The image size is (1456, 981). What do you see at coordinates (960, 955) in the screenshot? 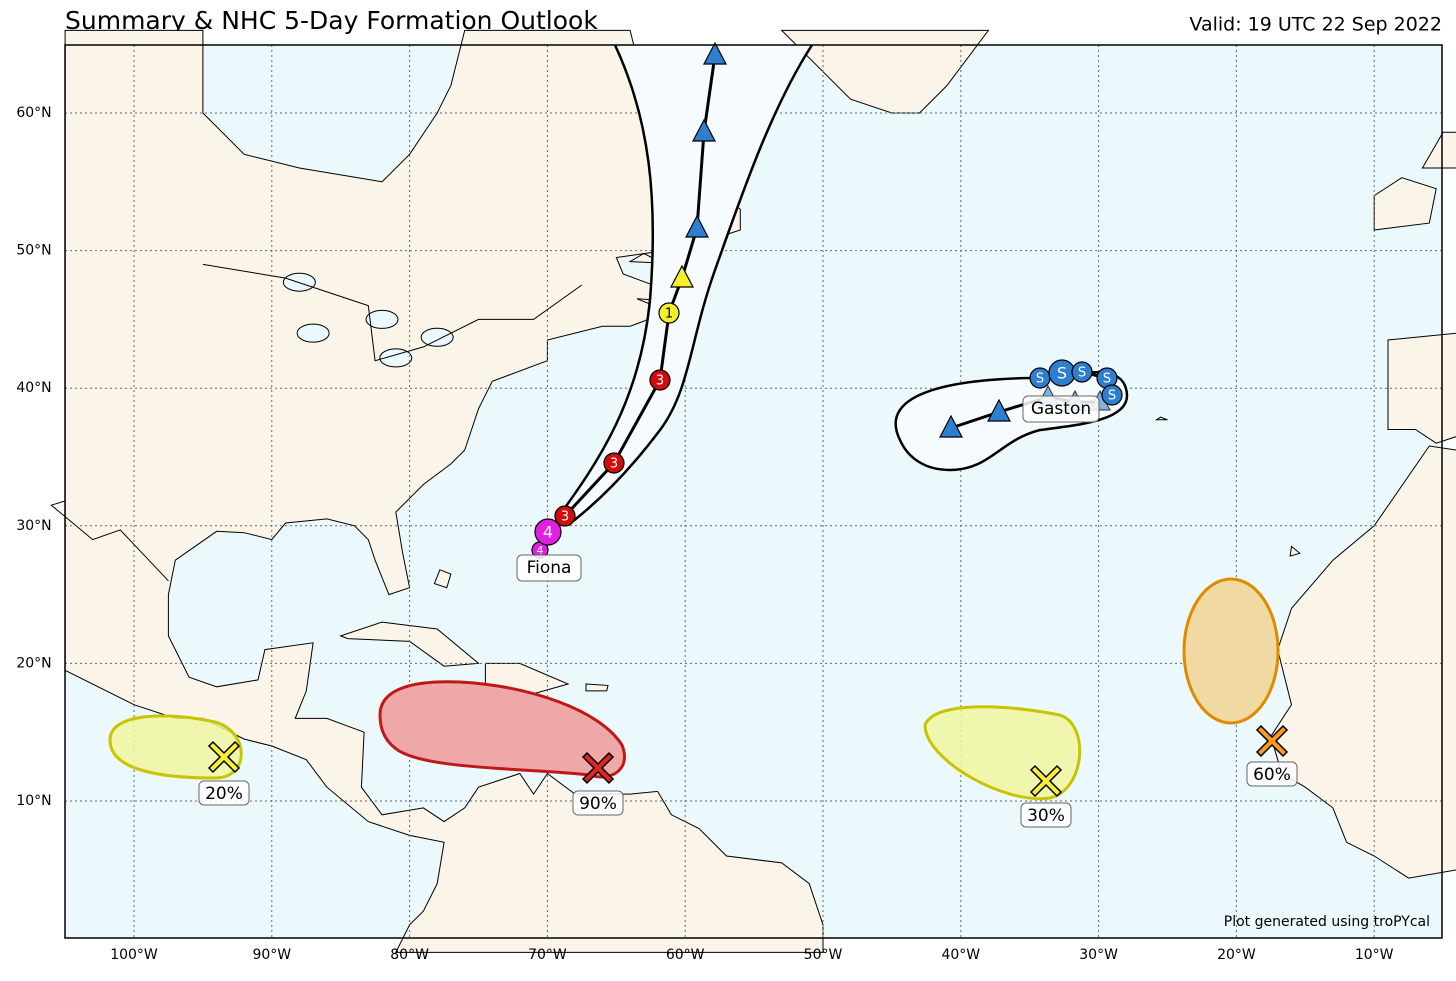
I see `lon-label: 40°W` at bounding box center [960, 955].